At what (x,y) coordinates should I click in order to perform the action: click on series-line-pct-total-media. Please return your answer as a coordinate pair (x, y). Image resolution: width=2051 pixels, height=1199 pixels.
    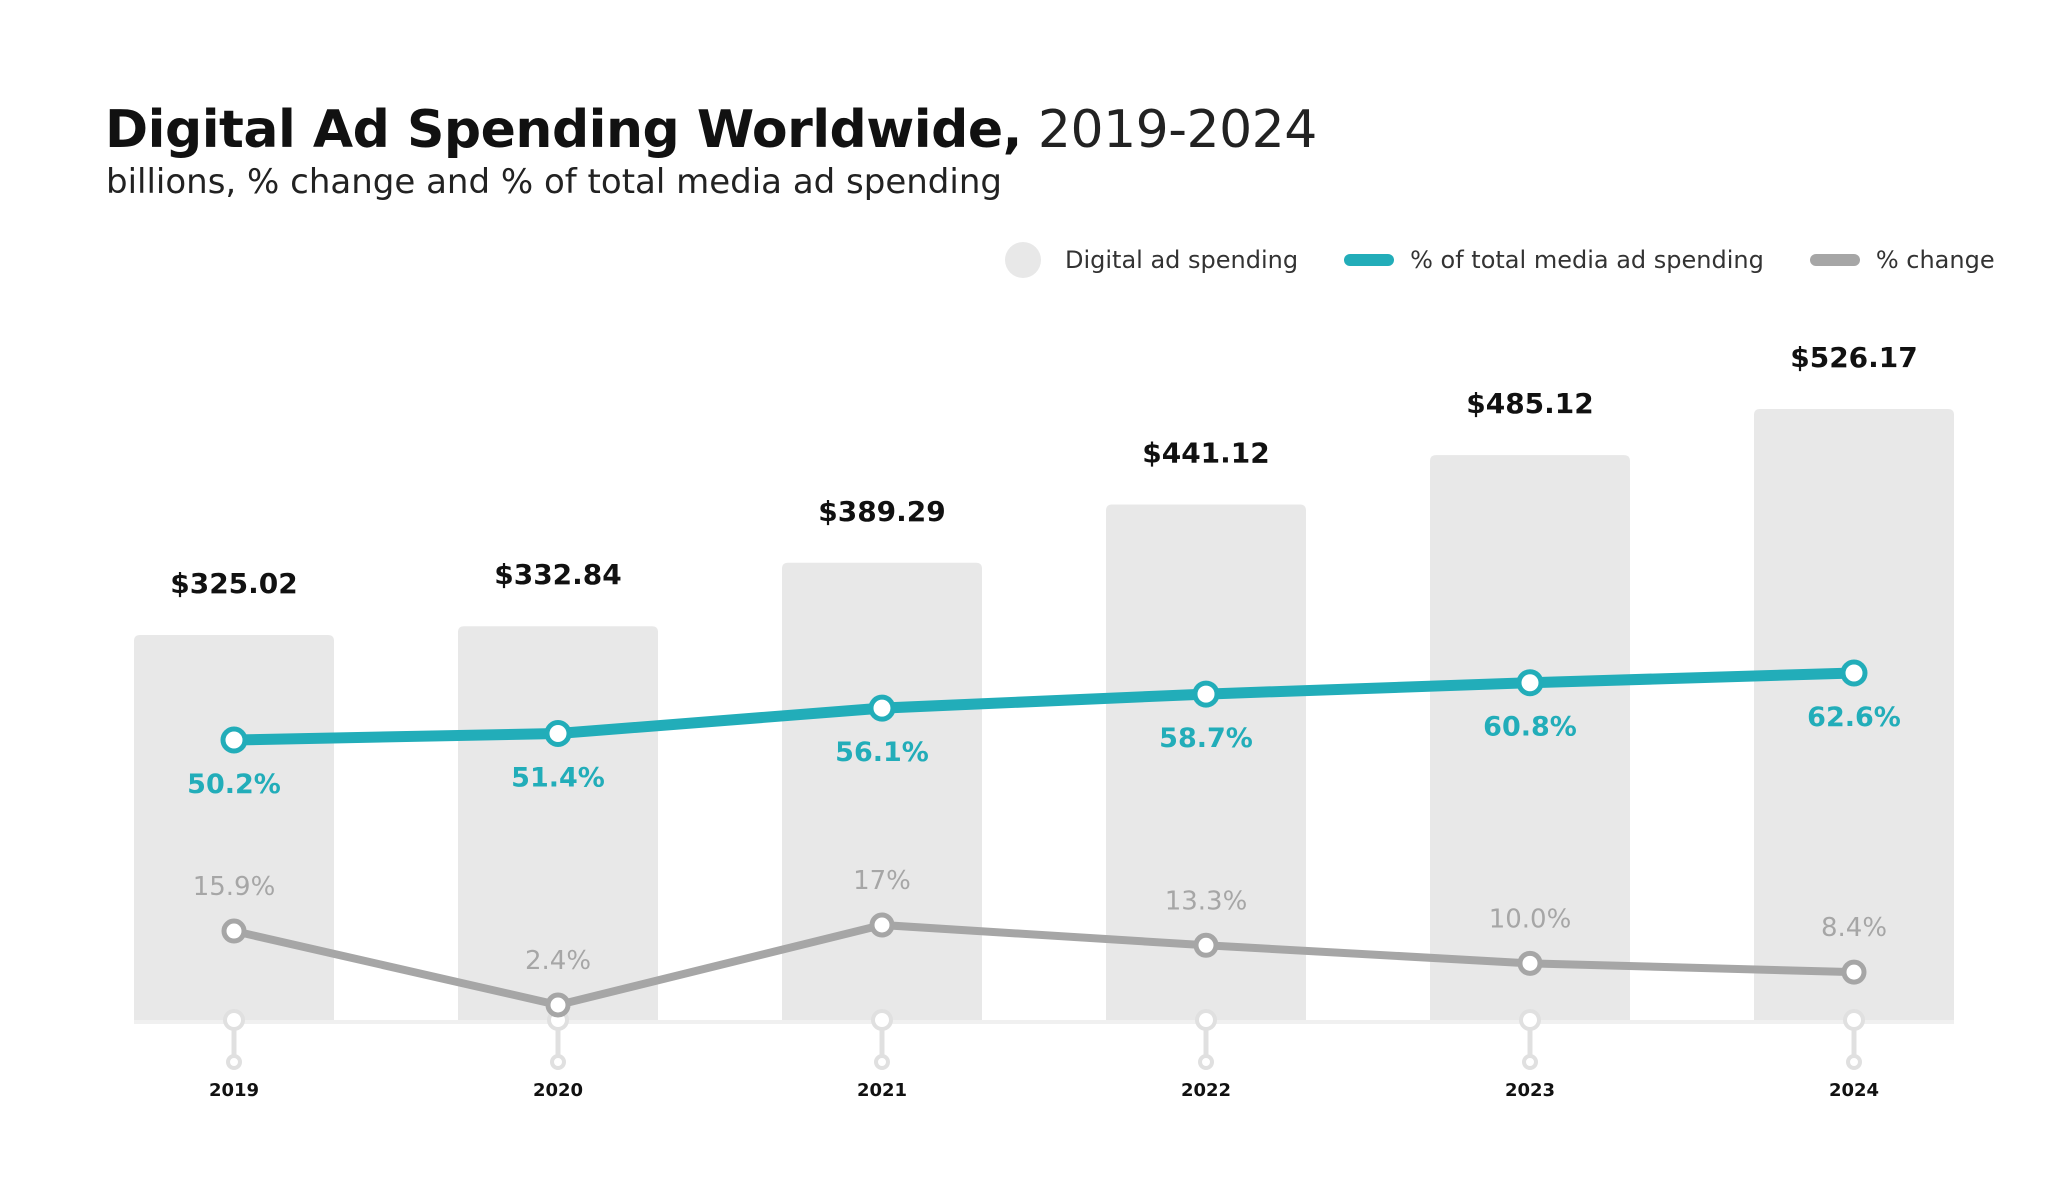
    Looking at the image, I should click on (1044, 706).